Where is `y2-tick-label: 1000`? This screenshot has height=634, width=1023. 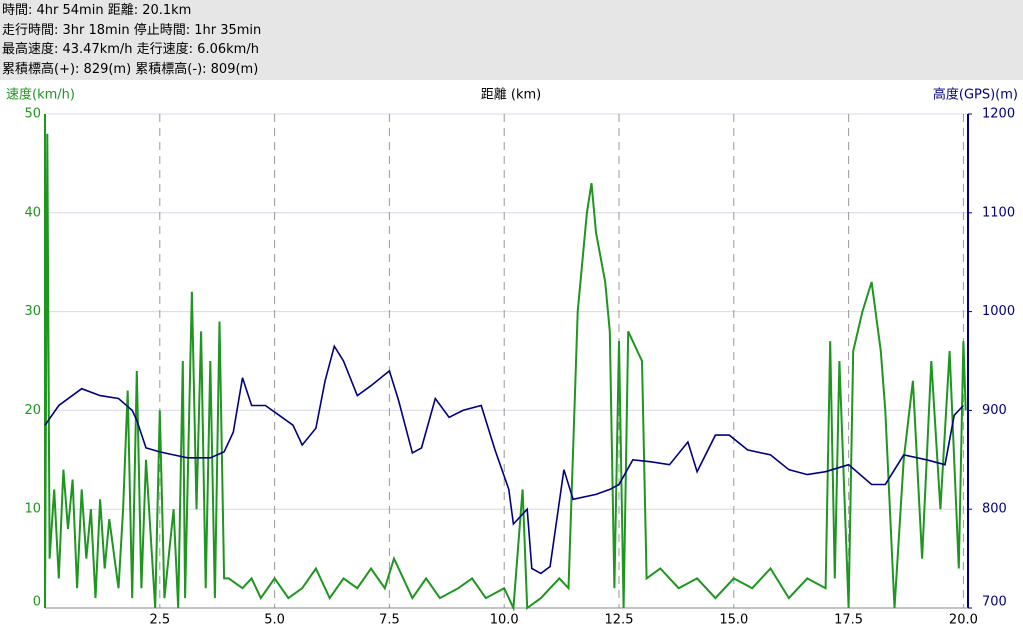
y2-tick-label: 1000 is located at coordinates (998, 311).